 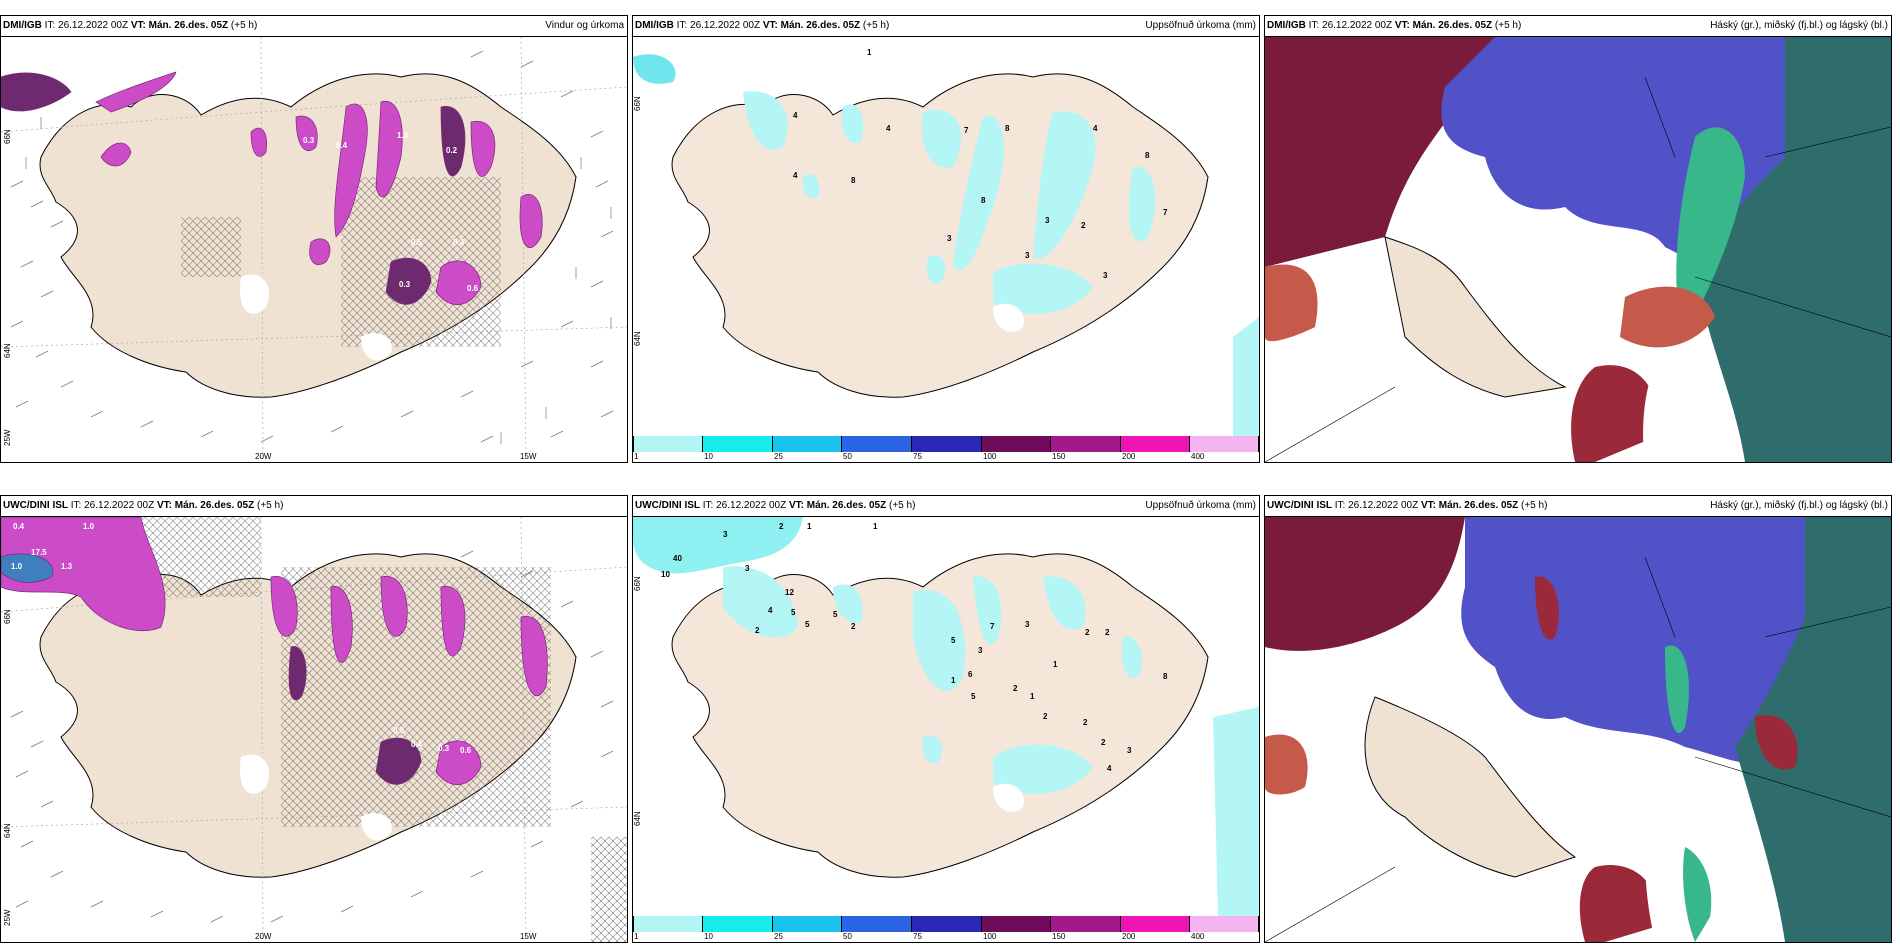 What do you see at coordinates (677, 558) in the screenshot?
I see `precip-label: 40` at bounding box center [677, 558].